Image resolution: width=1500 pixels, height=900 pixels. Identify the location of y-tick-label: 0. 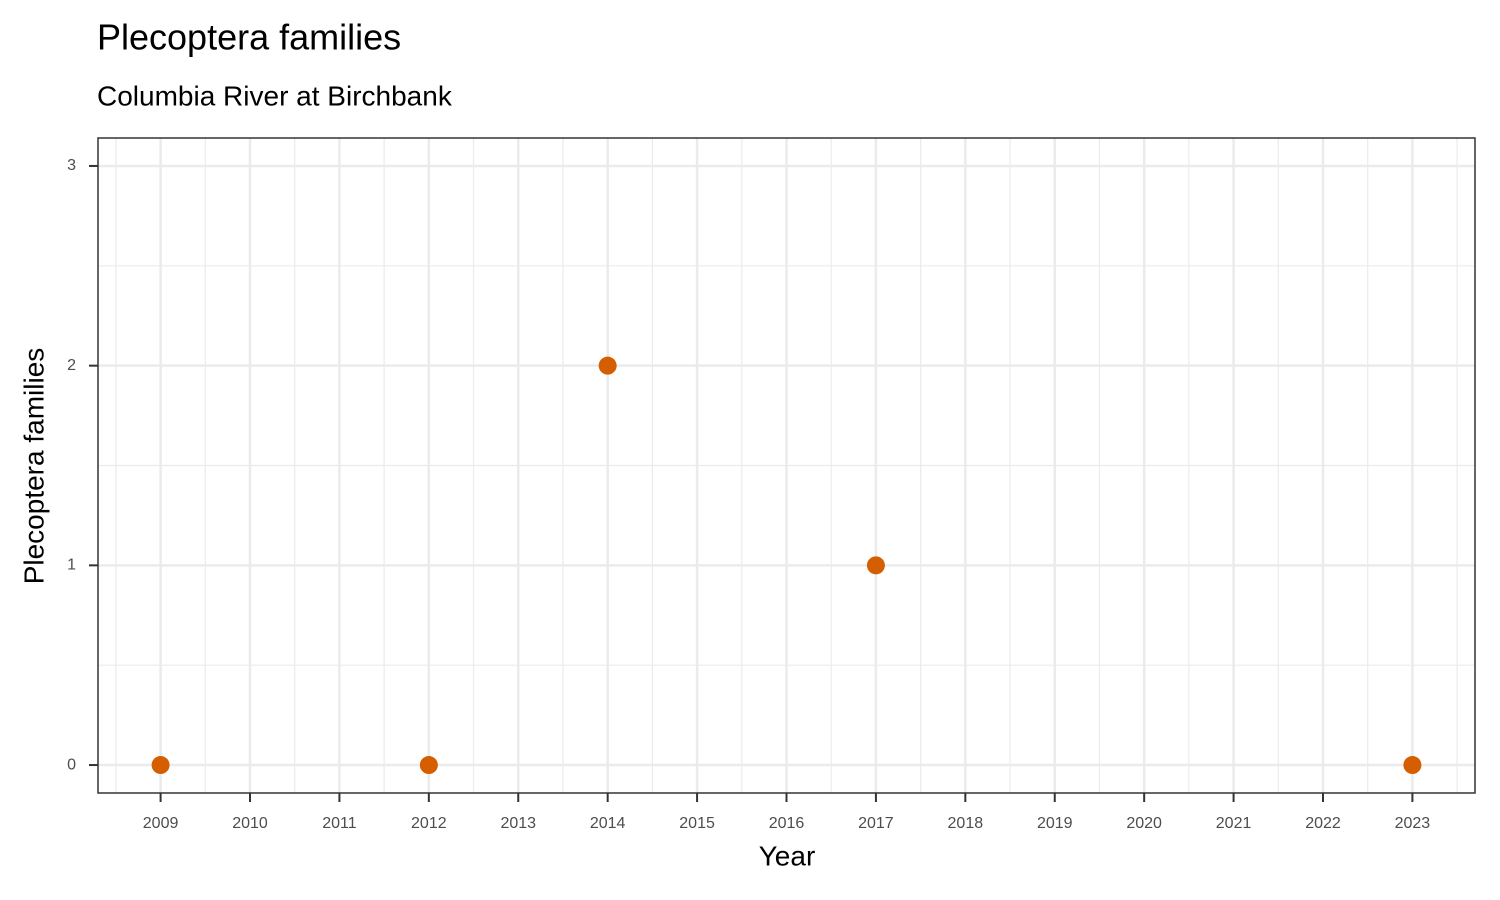
(71, 764).